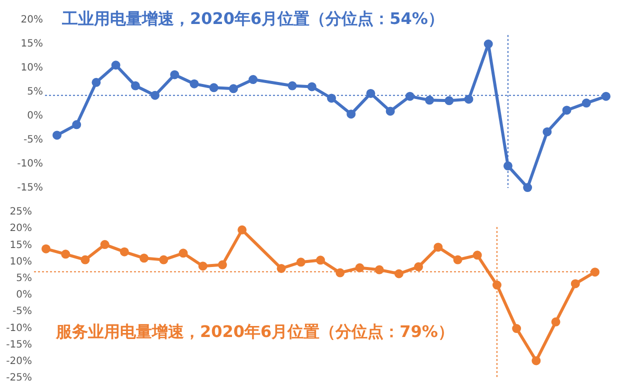 The height and width of the screenshot is (390, 640). What do you see at coordinates (252, 18) in the screenshot?
I see `chart-title: 工业用电量增速，2020年6月位置（分位点：54%）` at bounding box center [252, 18].